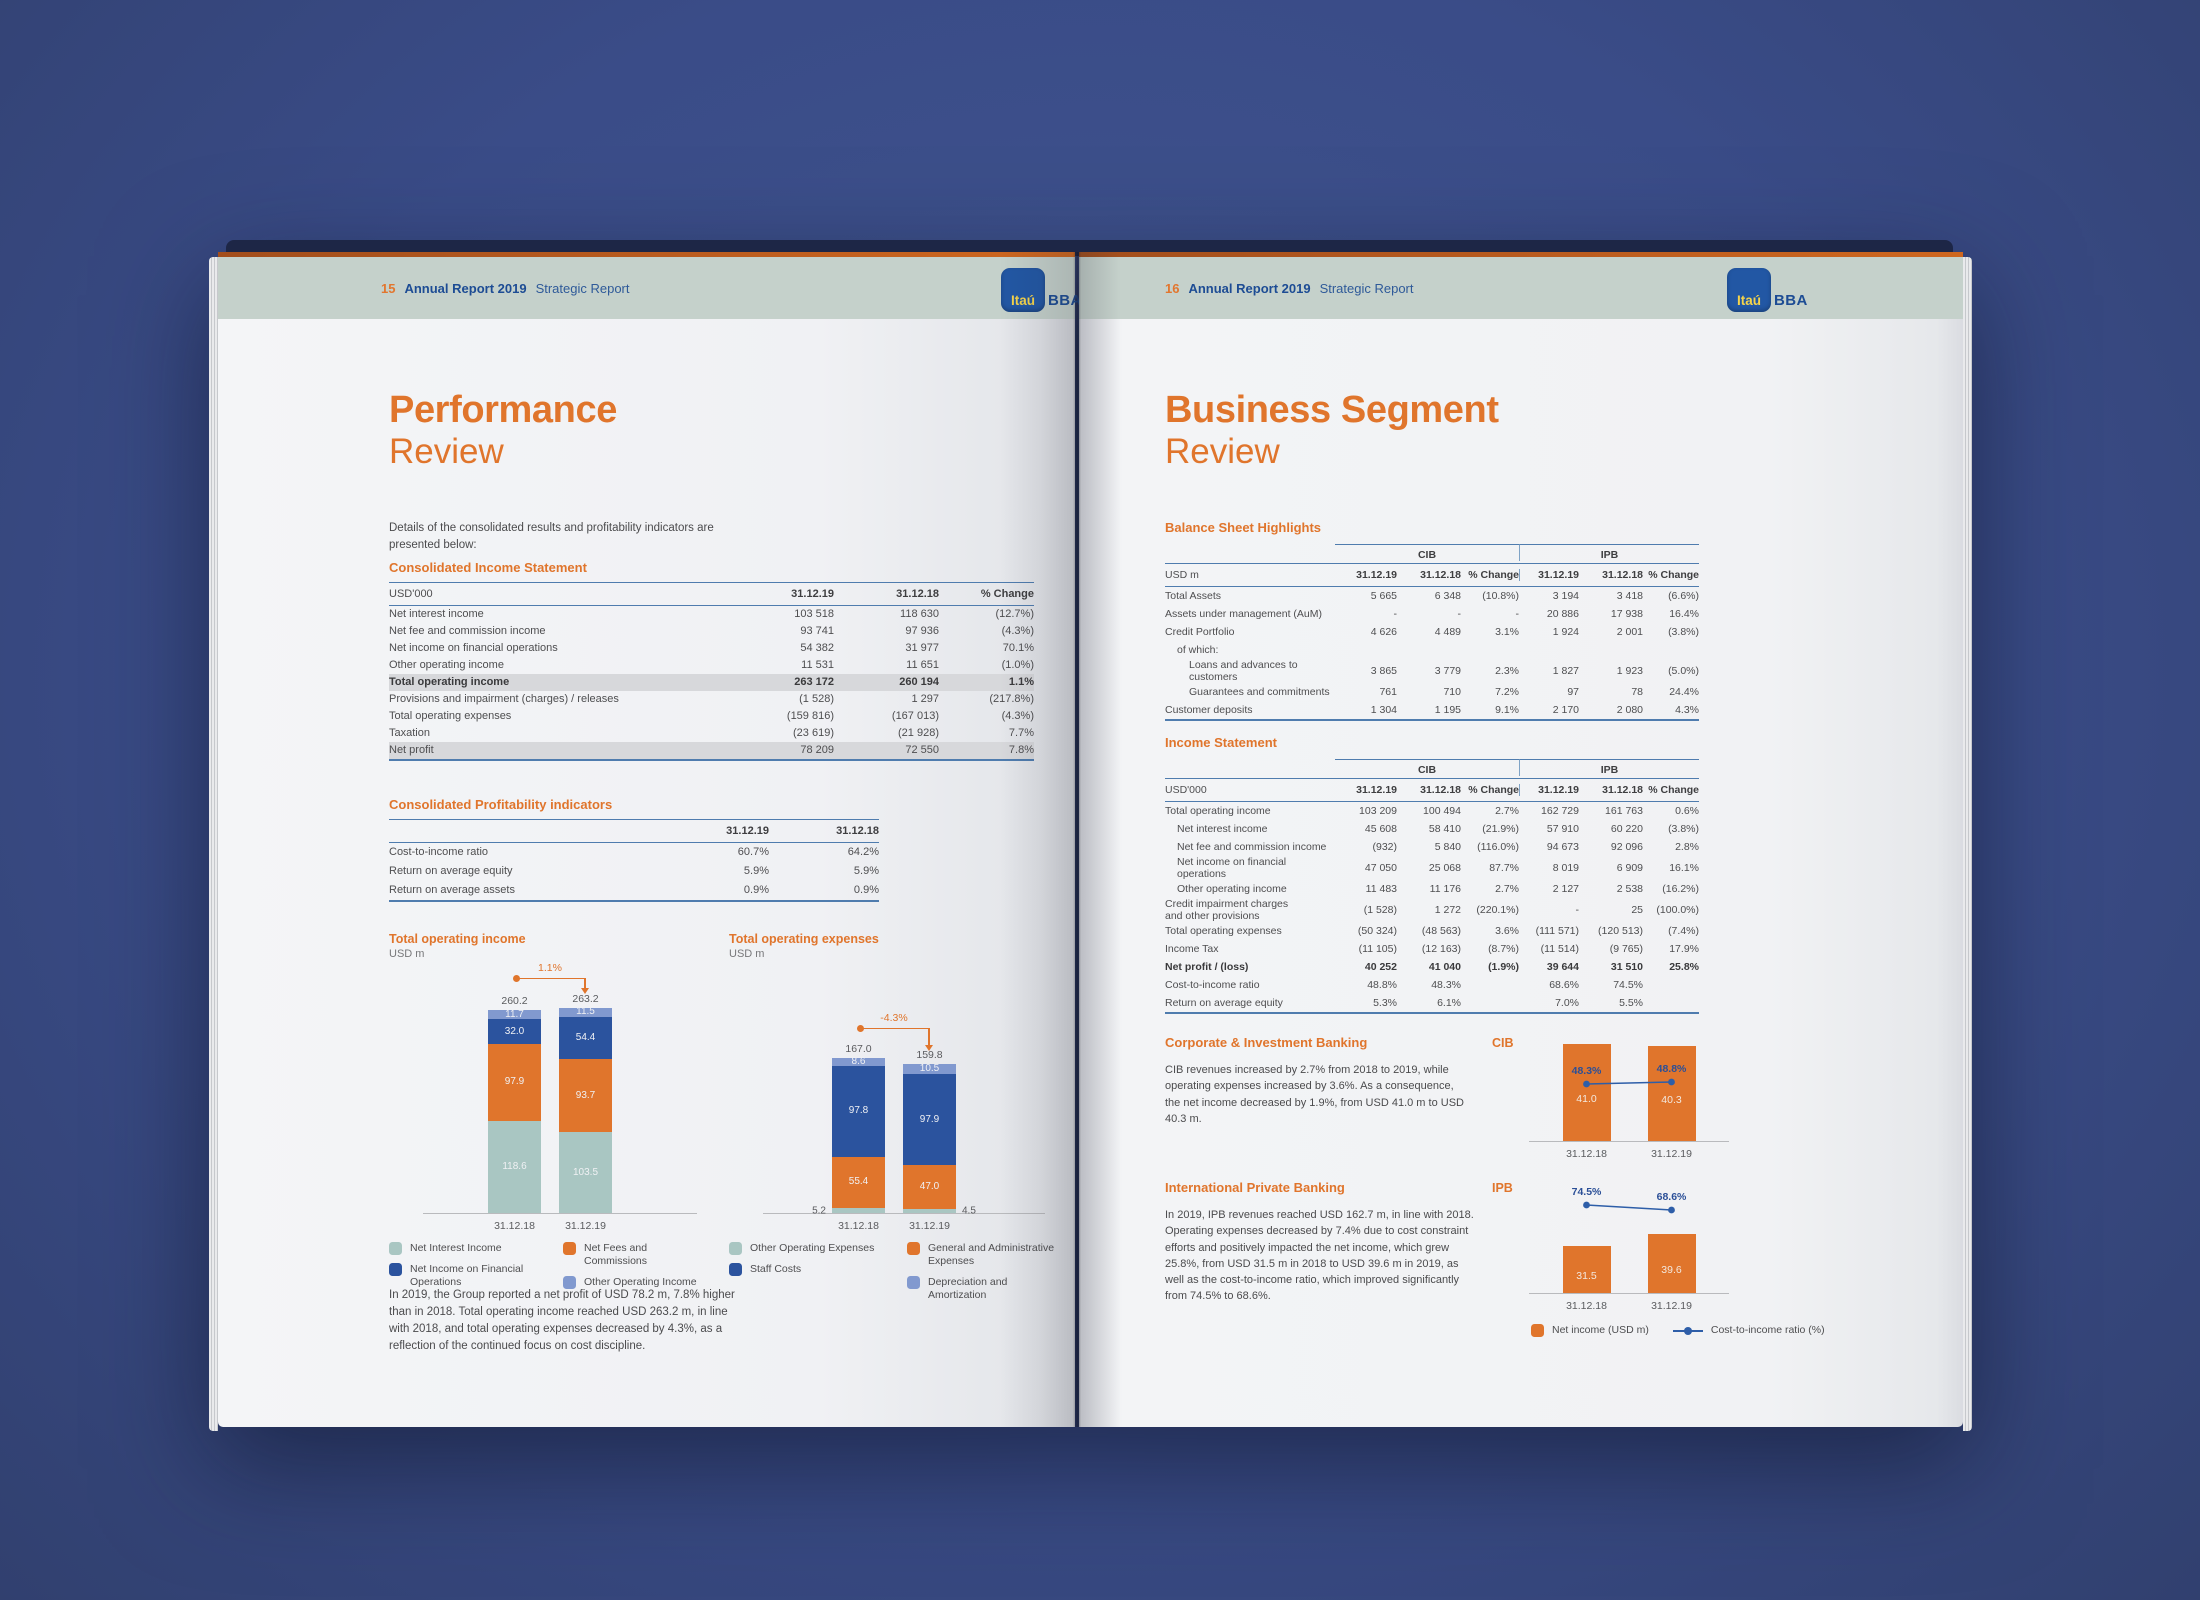 This screenshot has width=2200, height=1600. Describe the element at coordinates (1380, 967) in the screenshot. I see `cell-value: 40 252` at that location.